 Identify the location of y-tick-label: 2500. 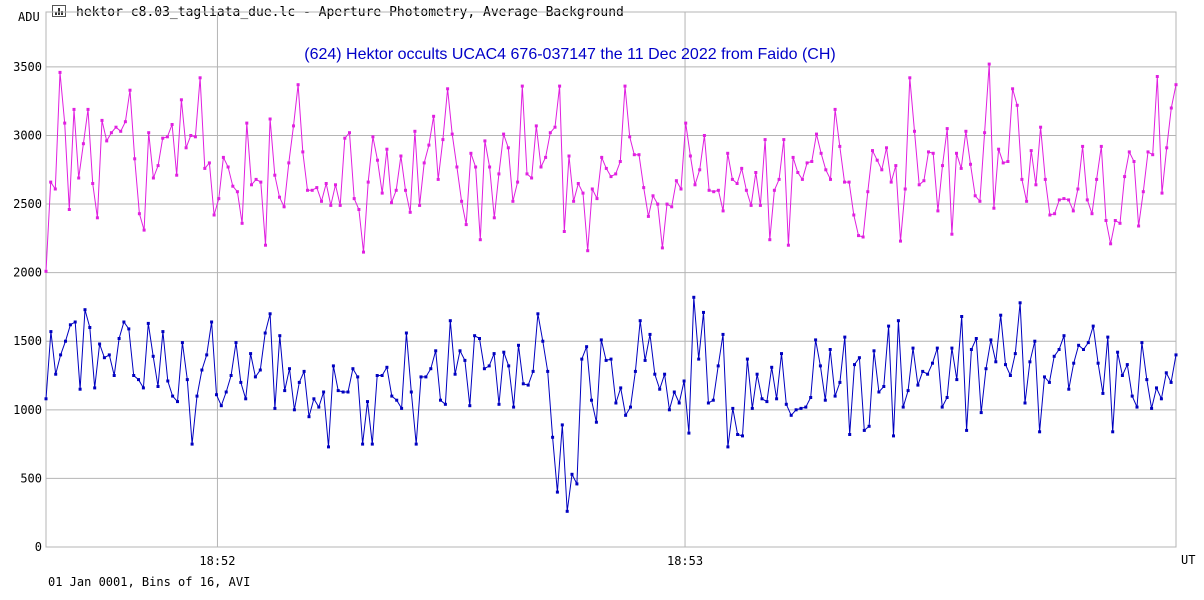
(27, 204).